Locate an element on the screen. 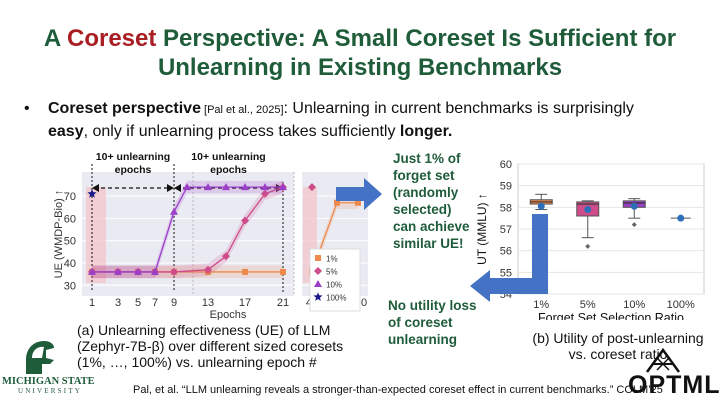 This screenshot has width=720, height=405. x-tick-label: 5 is located at coordinates (138, 303).